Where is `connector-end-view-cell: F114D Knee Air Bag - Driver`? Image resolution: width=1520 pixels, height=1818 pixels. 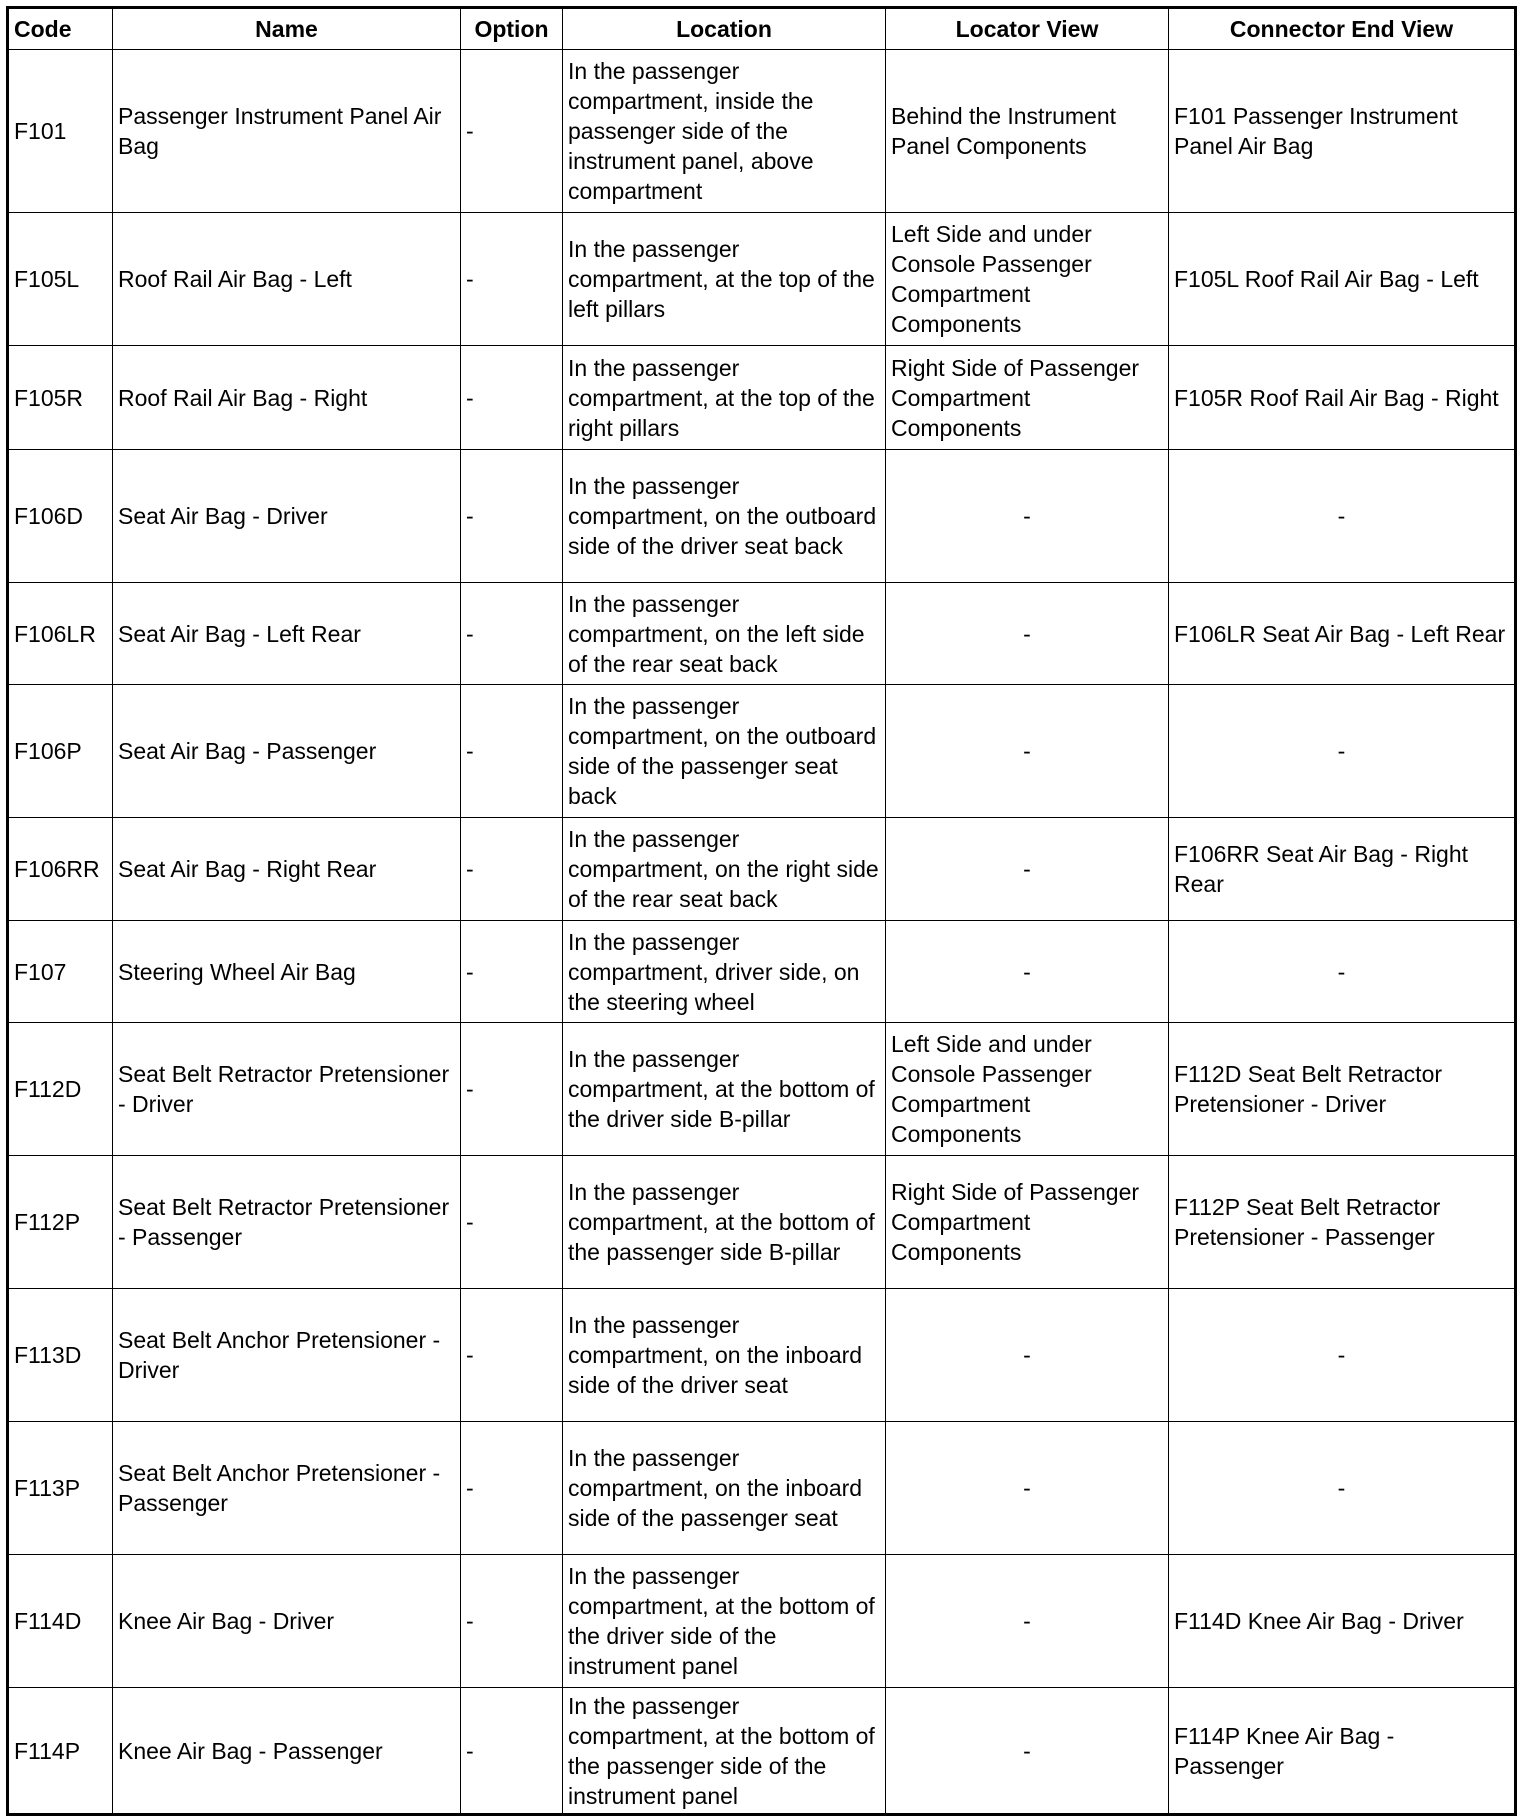 connector-end-view-cell: F114D Knee Air Bag - Driver is located at coordinates (1342, 1621).